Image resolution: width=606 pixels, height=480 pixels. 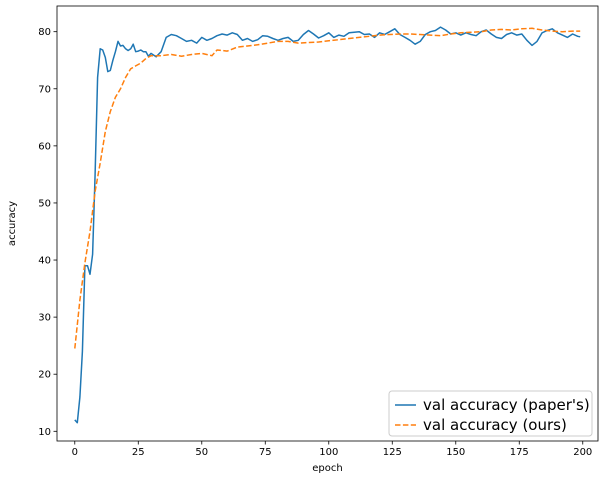 I want to click on x-tick-label: 75, so click(x=265, y=452).